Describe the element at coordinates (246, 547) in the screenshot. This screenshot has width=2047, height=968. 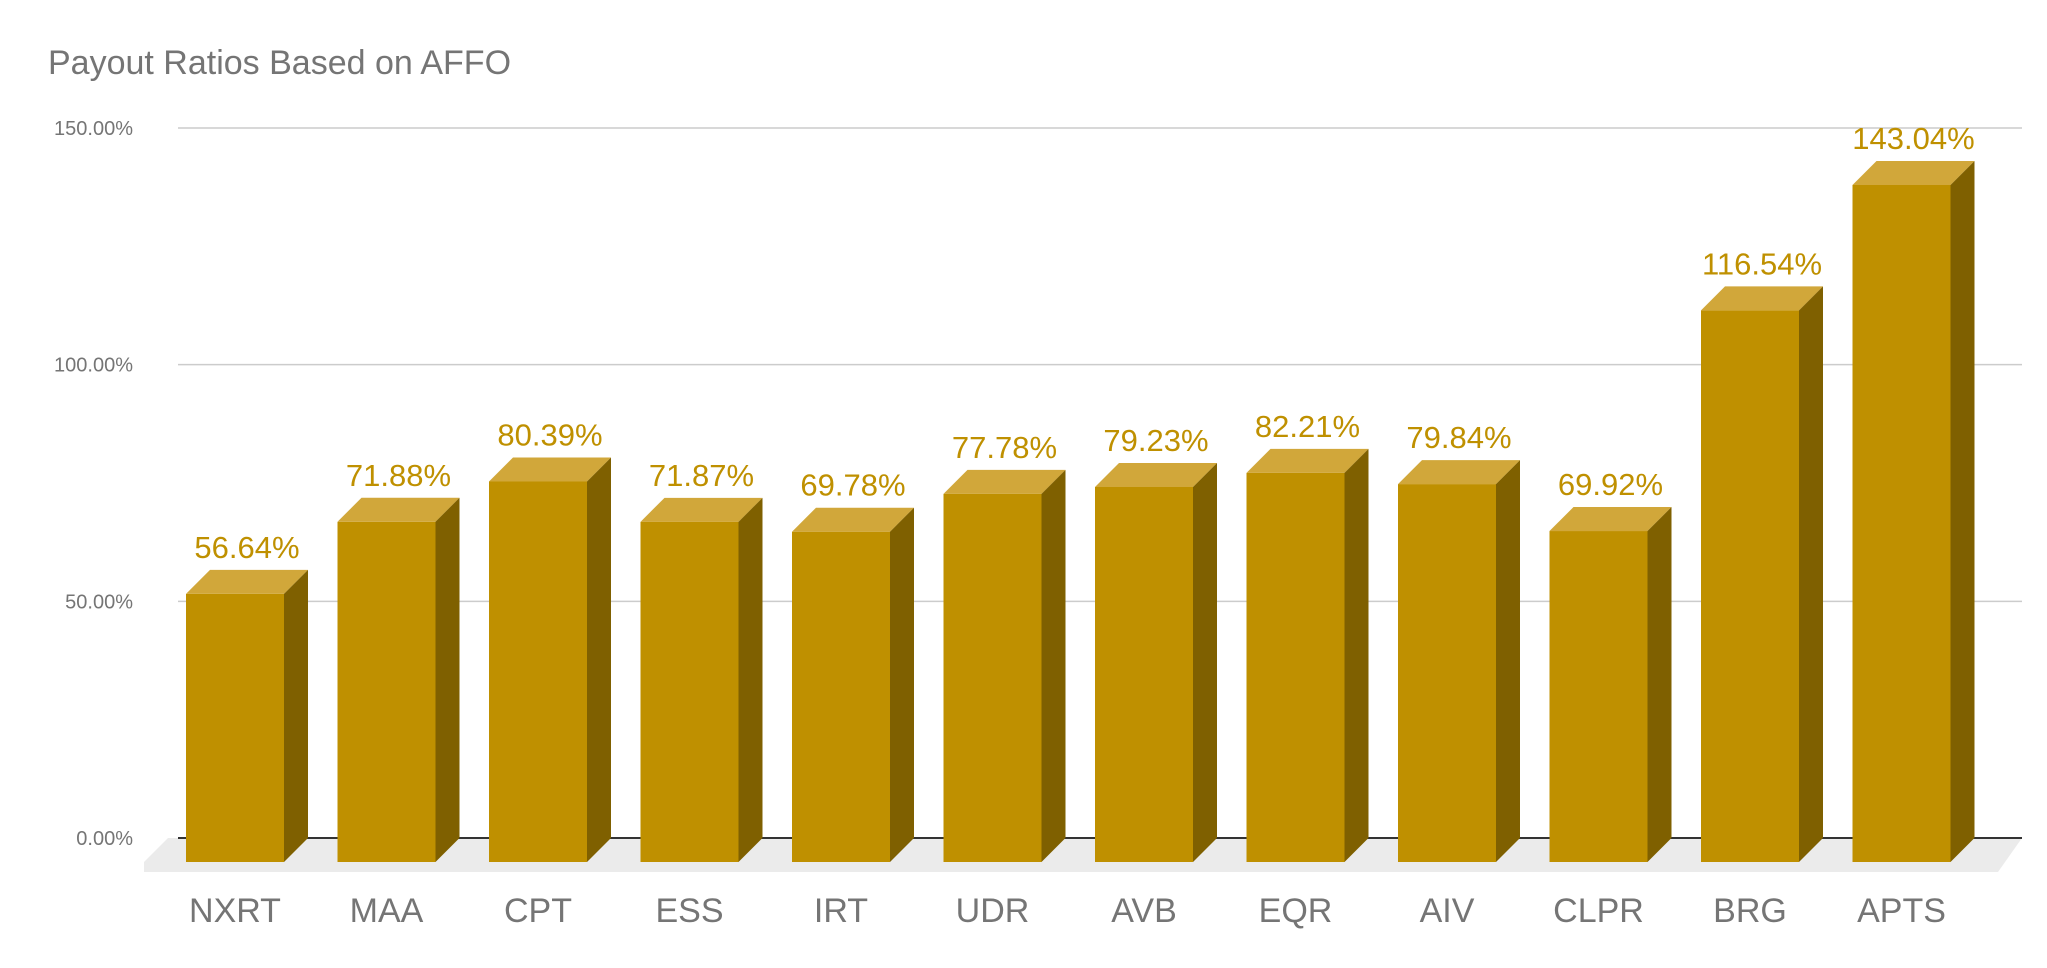
I see `data-label: 56.64%` at that location.